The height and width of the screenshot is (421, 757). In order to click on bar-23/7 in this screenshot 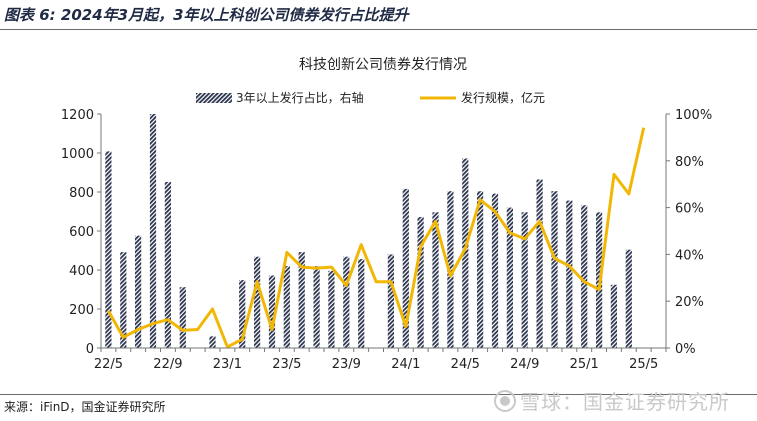, I will do `click(316, 307)`.